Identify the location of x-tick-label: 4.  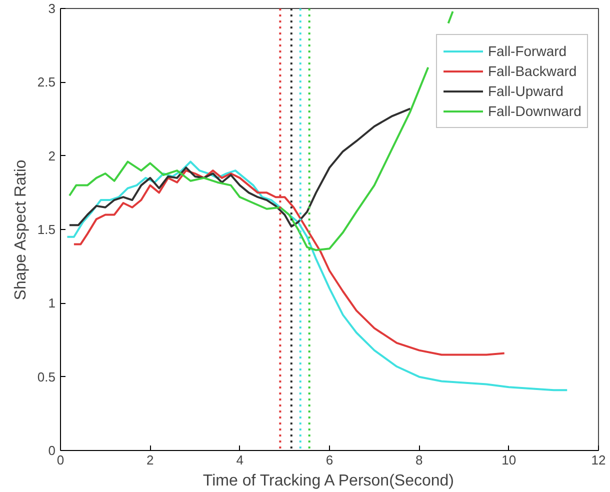
(240, 460).